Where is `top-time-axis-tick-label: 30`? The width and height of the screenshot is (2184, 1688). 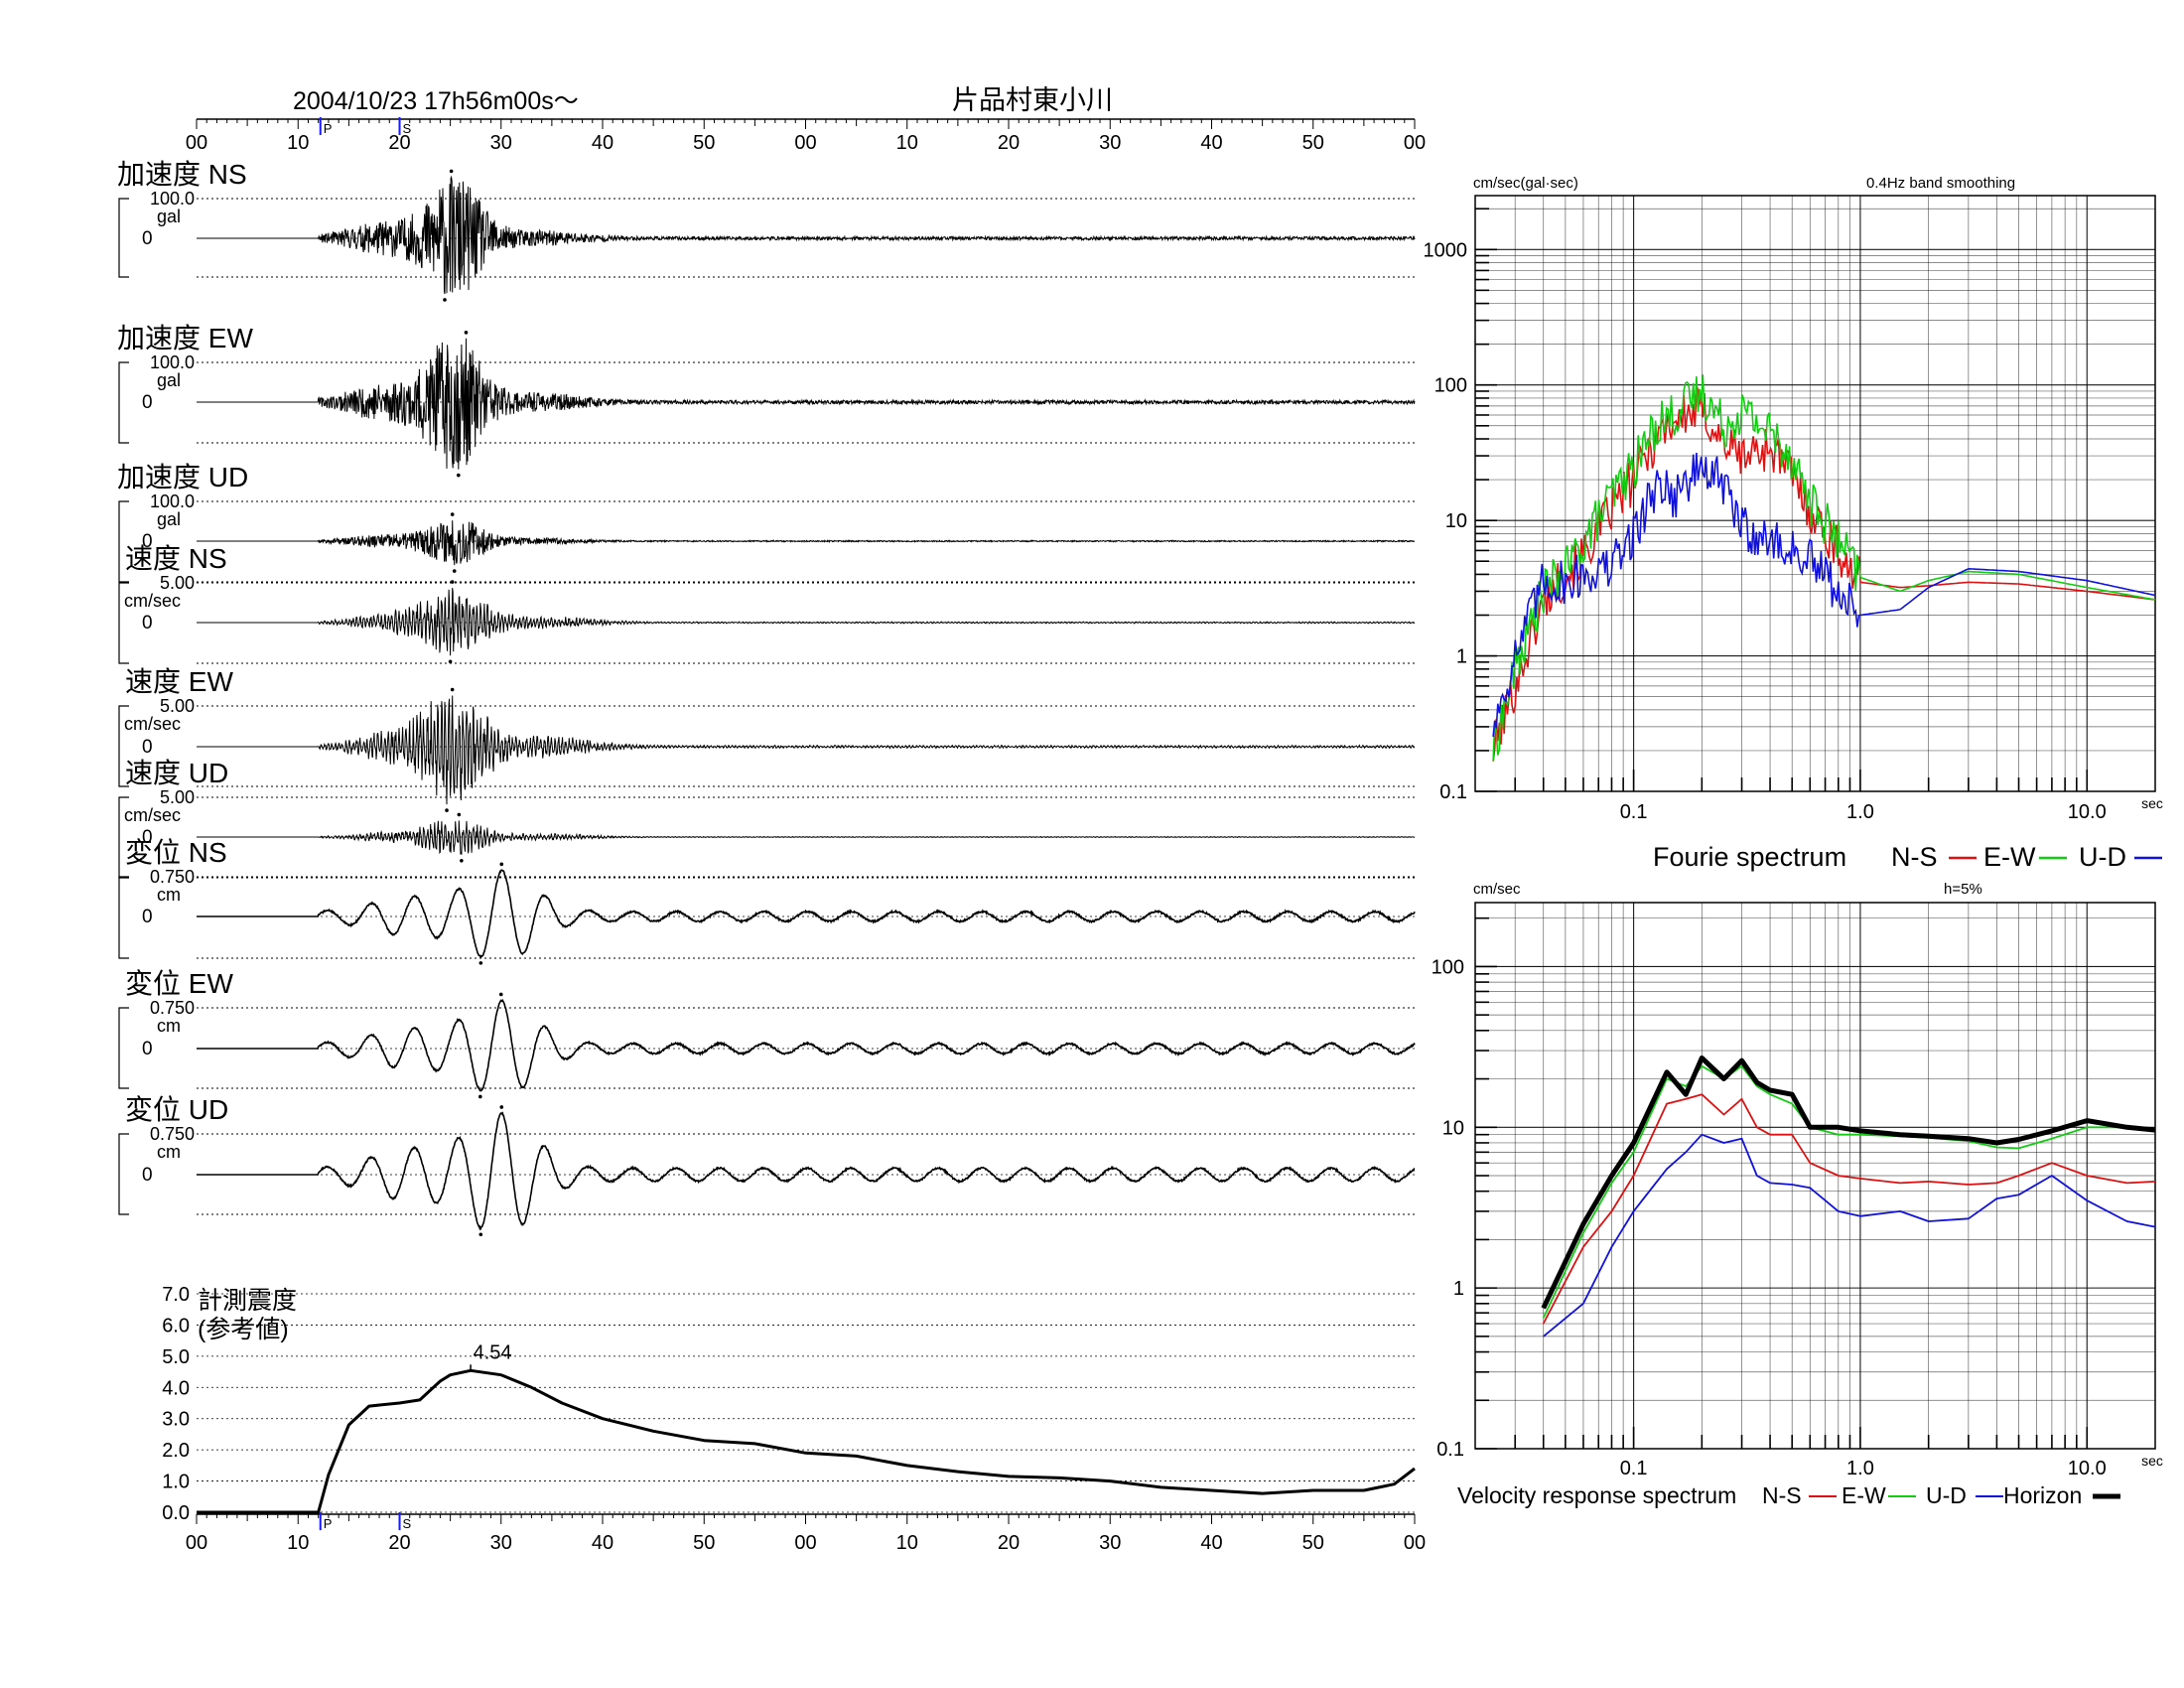
top-time-axis-tick-label: 30 is located at coordinates (501, 143).